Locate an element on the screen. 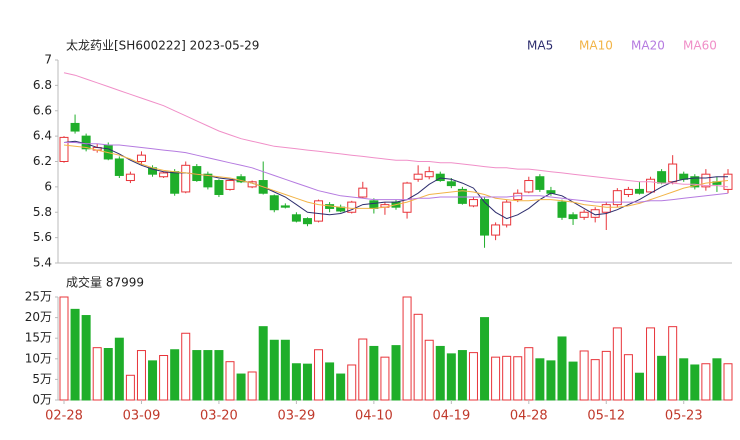  y-tick-label: 0万 is located at coordinates (42, 400).